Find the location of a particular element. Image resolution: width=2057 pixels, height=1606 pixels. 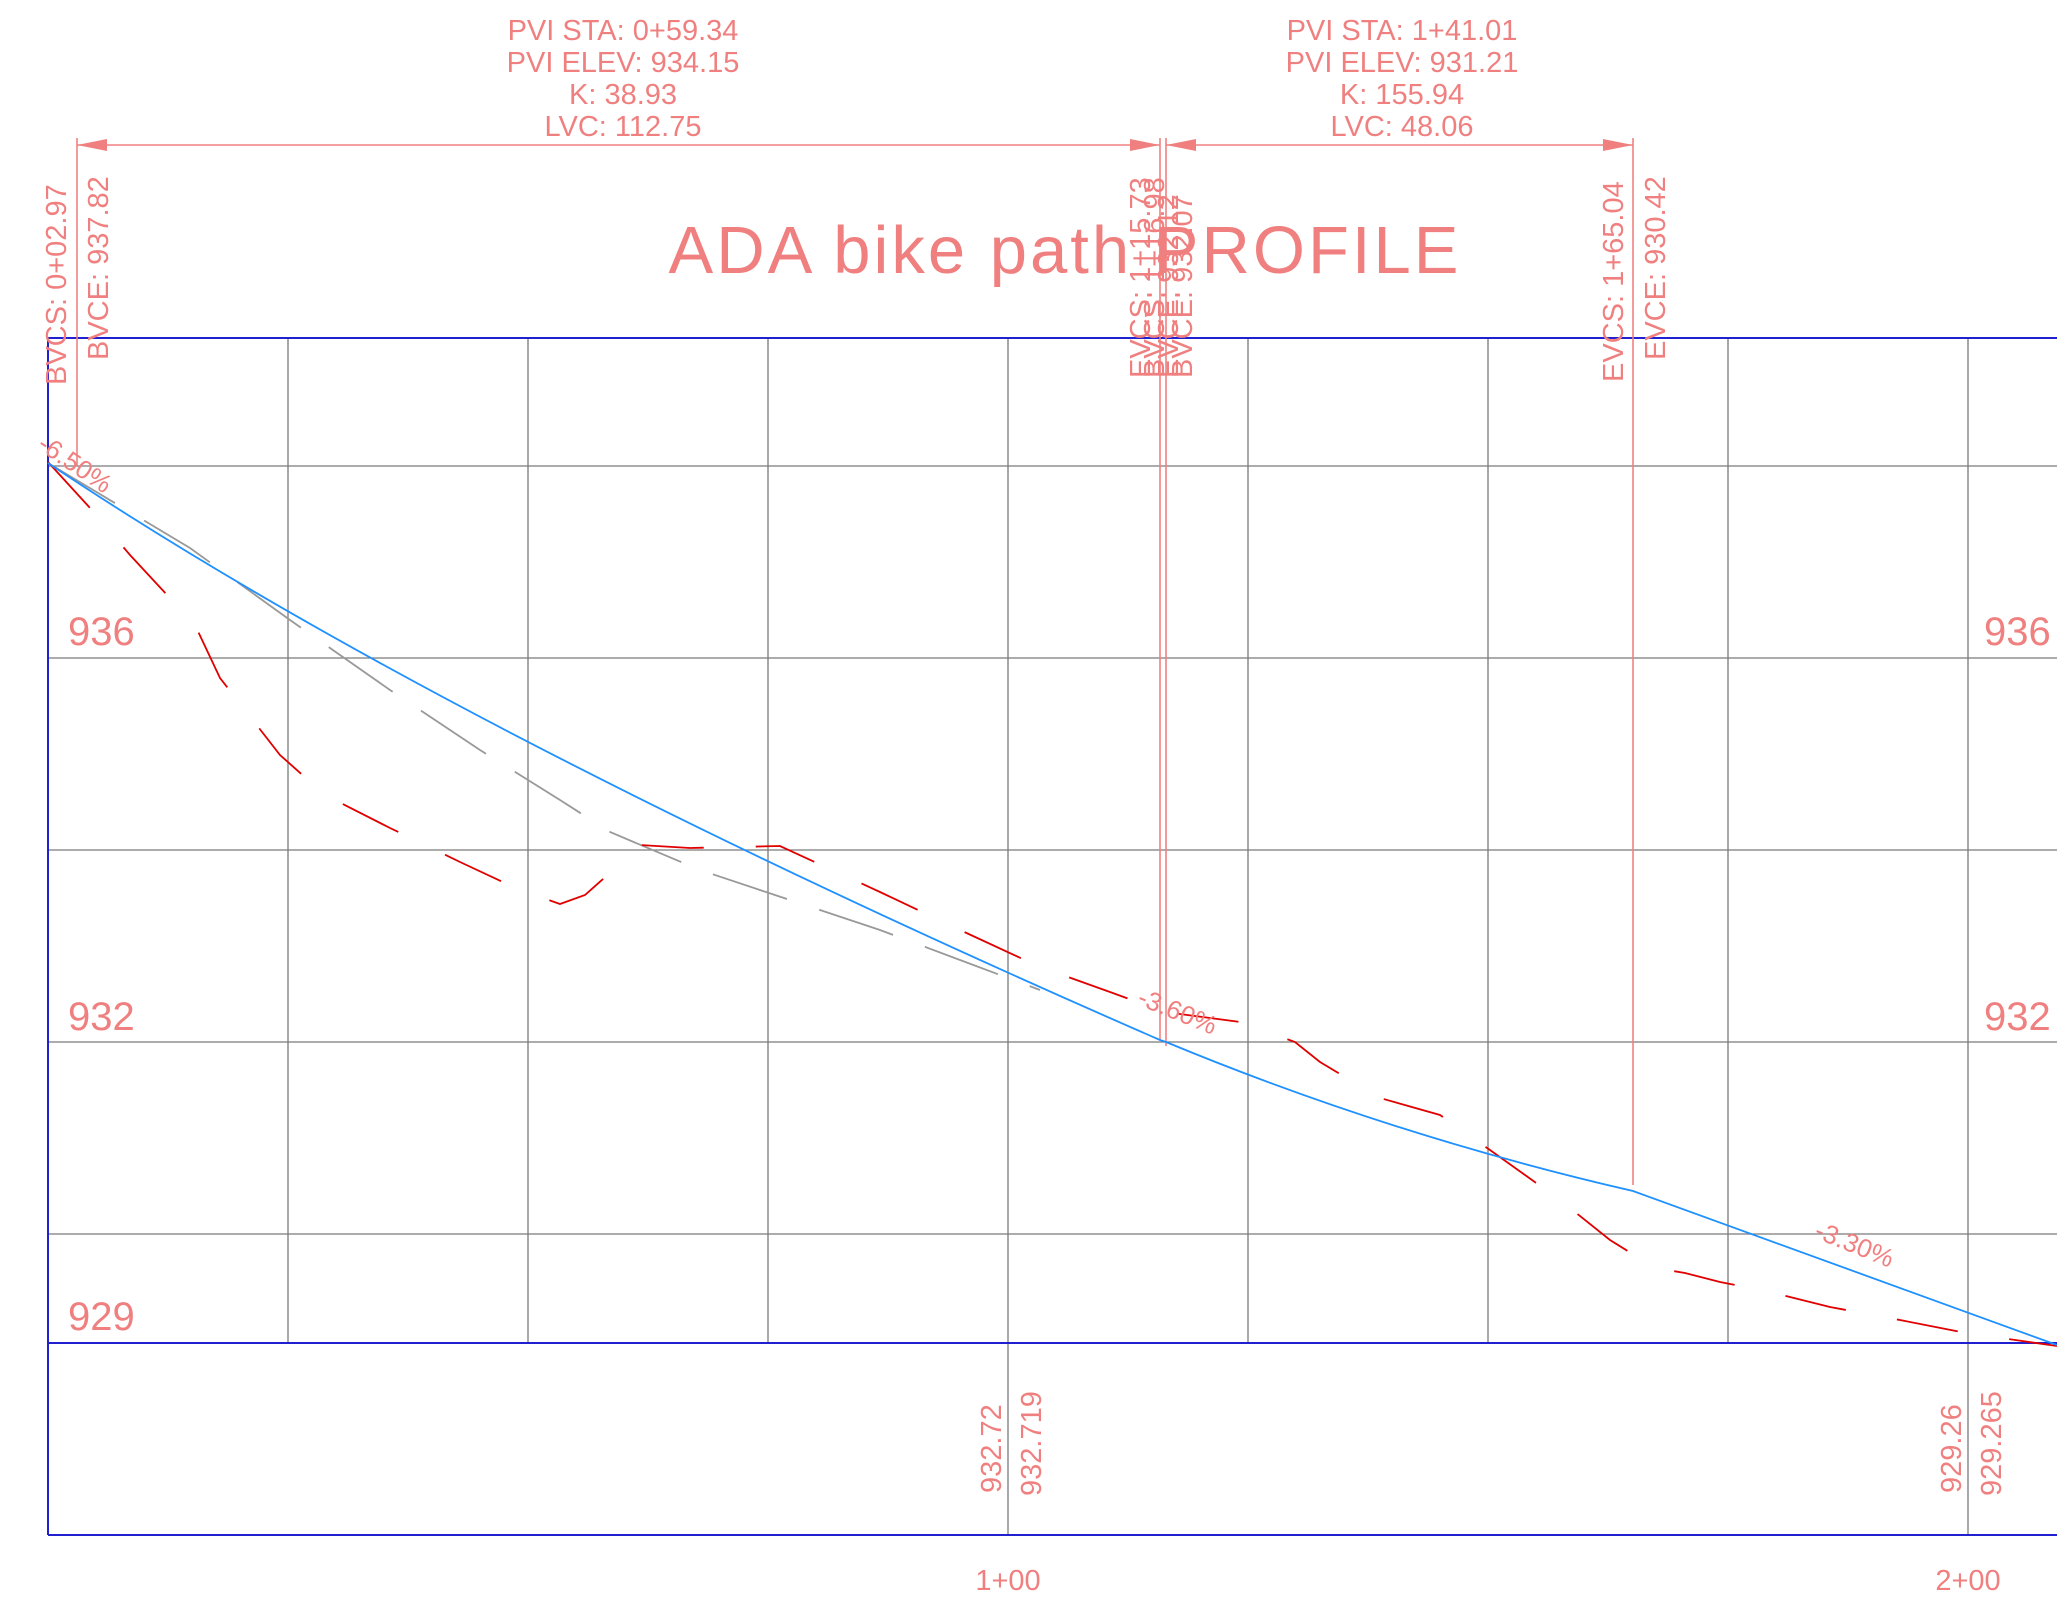

existing-elev-sta-1: 932.72 is located at coordinates (992, 1448).